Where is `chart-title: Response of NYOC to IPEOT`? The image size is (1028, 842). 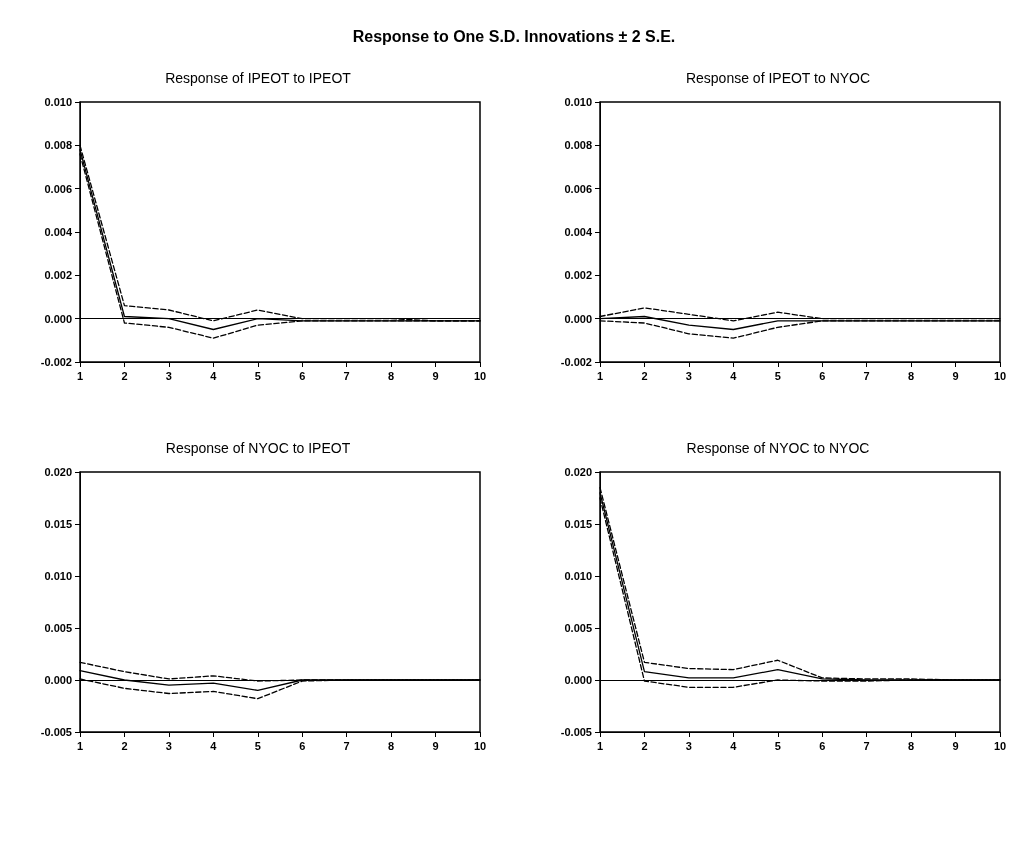
chart-title: Response of NYOC to IPEOT is located at coordinates (258, 448).